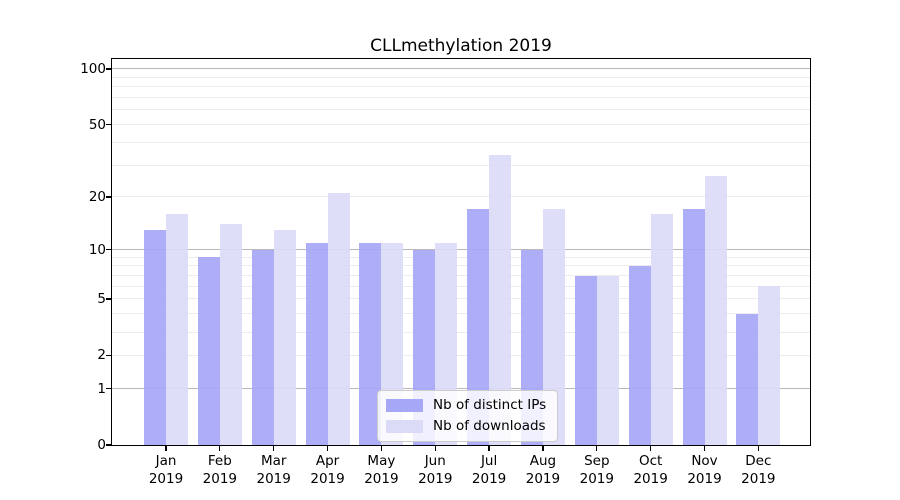 This screenshot has width=900, height=500. I want to click on bar-nb-of-downloads-feb-2019, so click(230, 334).